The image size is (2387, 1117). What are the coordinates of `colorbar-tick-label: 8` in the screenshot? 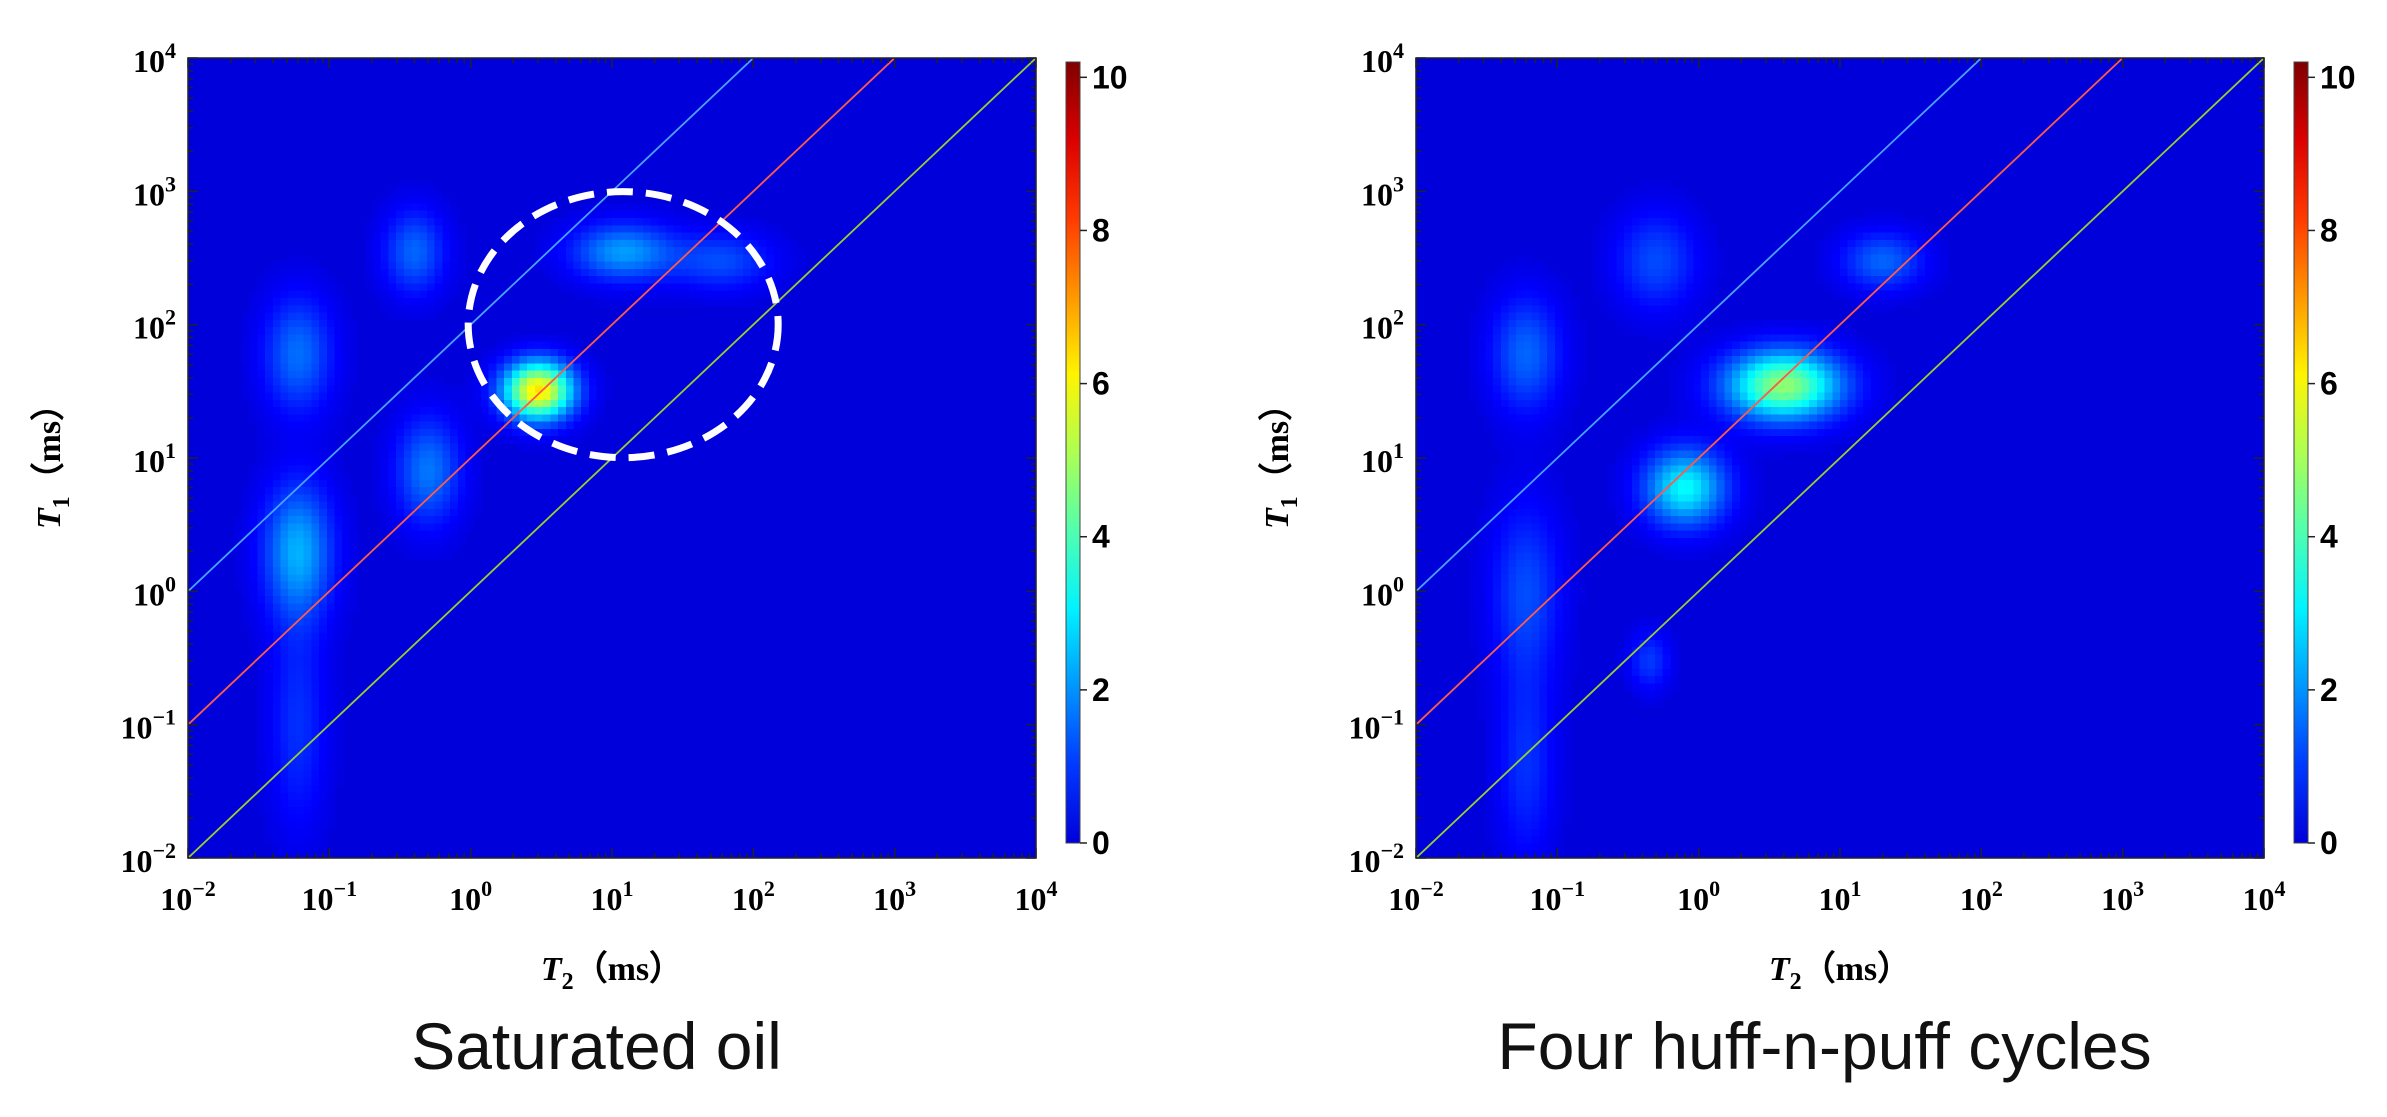 It's located at (1101, 230).